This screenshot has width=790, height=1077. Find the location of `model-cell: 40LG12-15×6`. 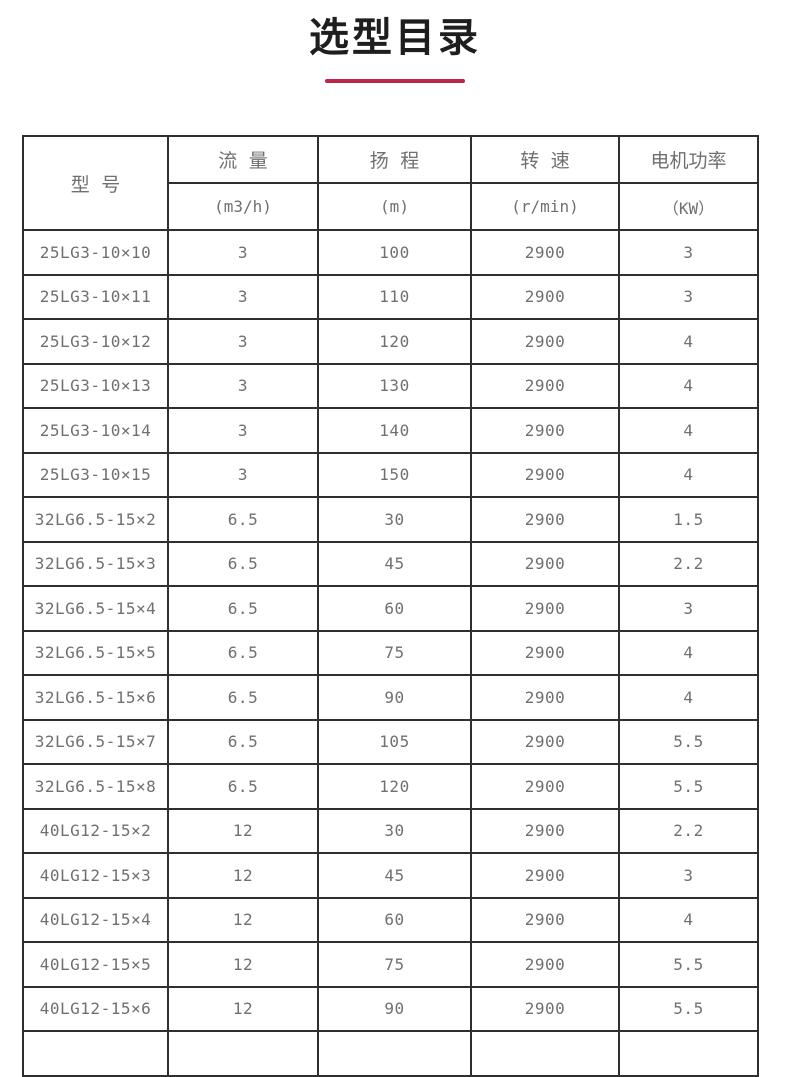

model-cell: 40LG12-15×6 is located at coordinates (95, 1008).